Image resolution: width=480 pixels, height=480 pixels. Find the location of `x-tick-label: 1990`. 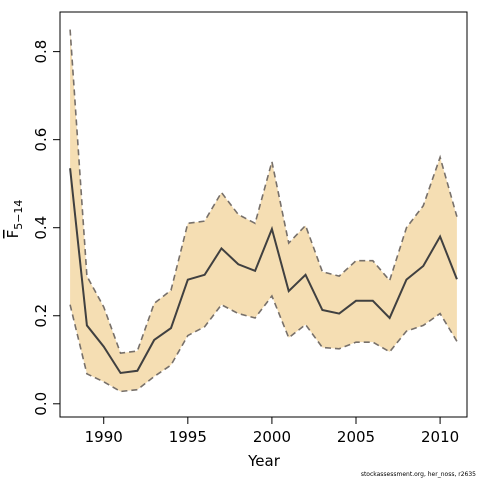

x-tick-label: 1990 is located at coordinates (104, 437).